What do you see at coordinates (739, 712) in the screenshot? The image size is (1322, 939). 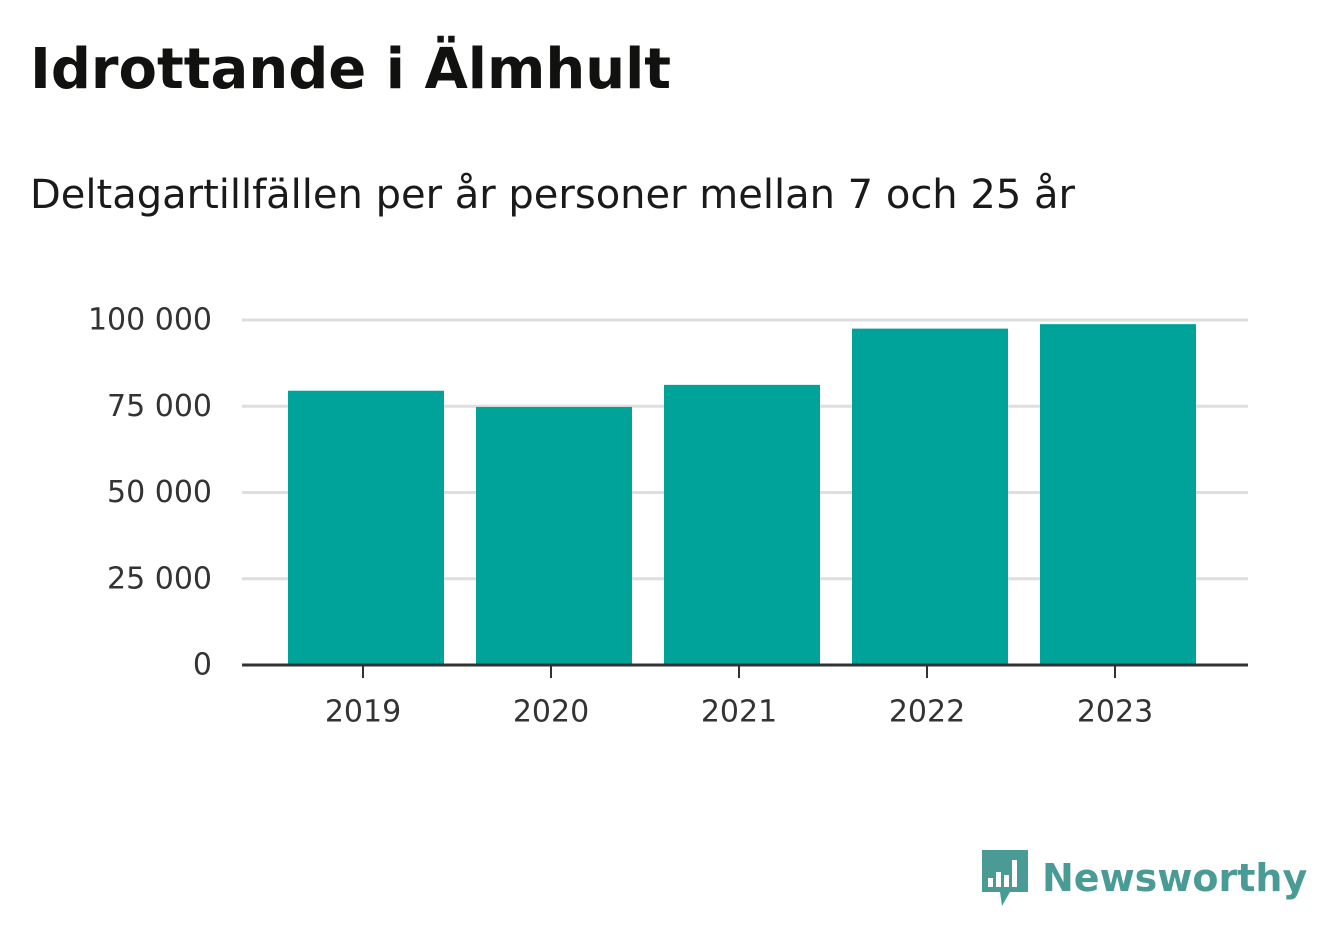 I see `x-tick-label: 2021` at bounding box center [739, 712].